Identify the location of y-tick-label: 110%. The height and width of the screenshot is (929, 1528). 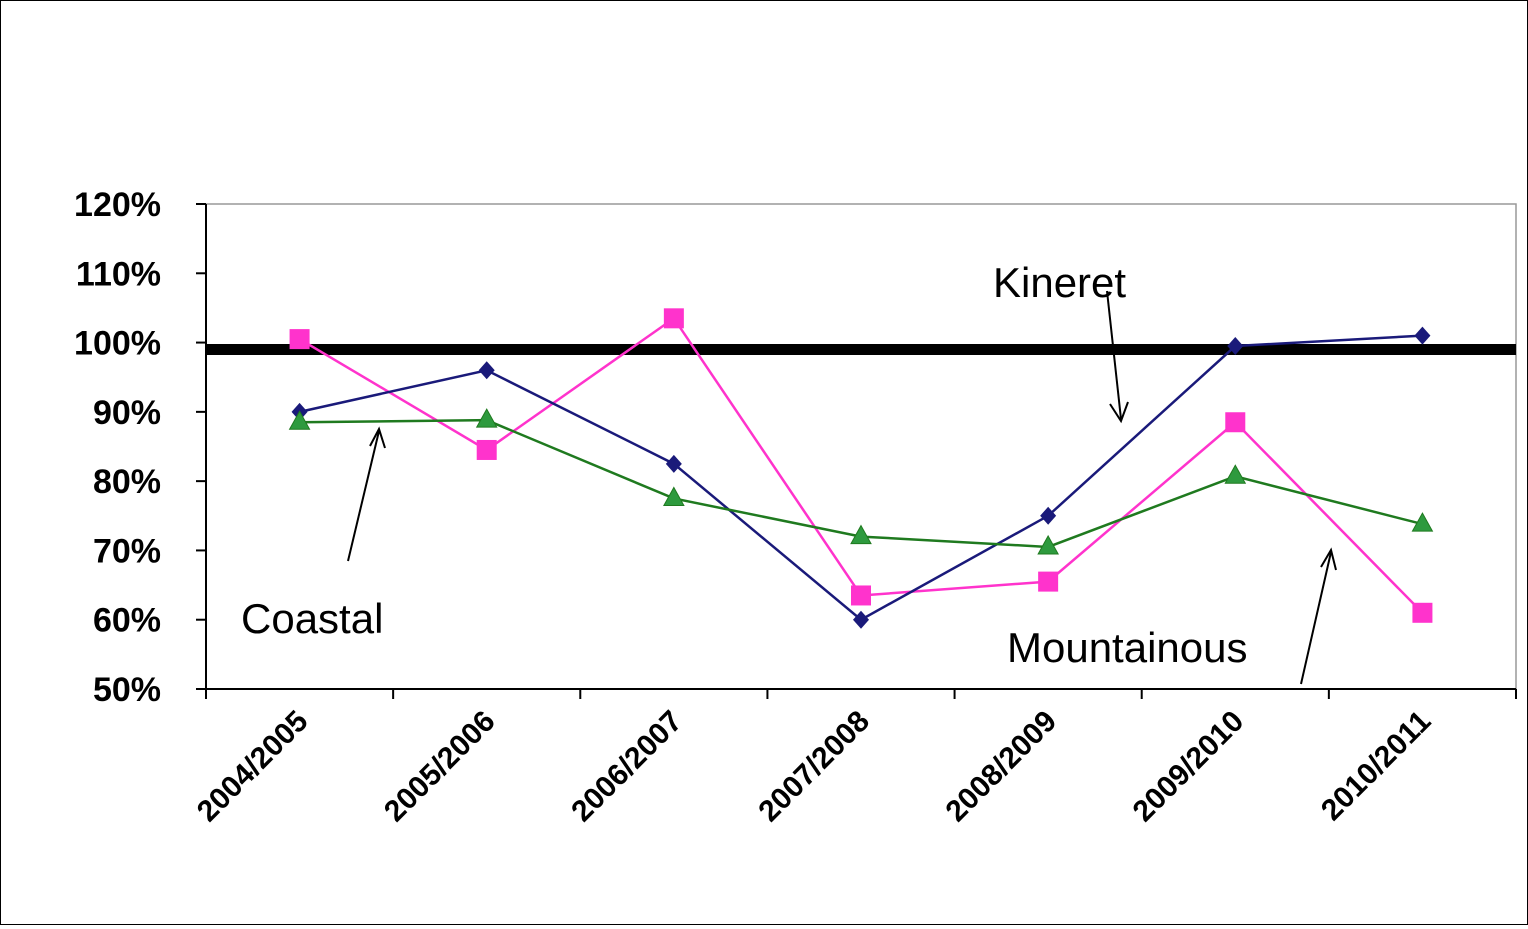
(118, 274).